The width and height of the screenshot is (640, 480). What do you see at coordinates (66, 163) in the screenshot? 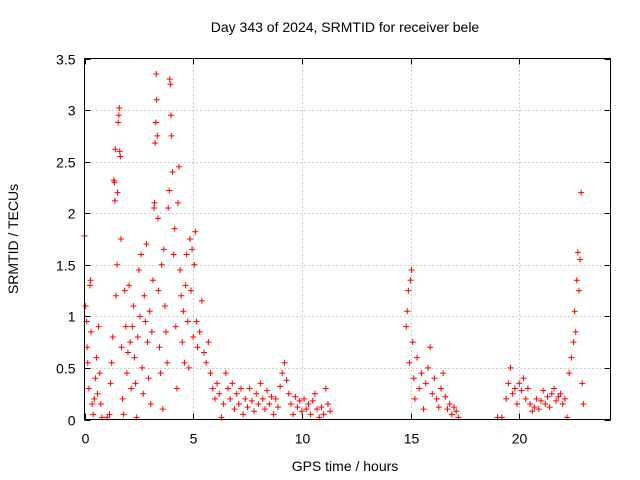
I see `y-tick-label: 2.5` at bounding box center [66, 163].